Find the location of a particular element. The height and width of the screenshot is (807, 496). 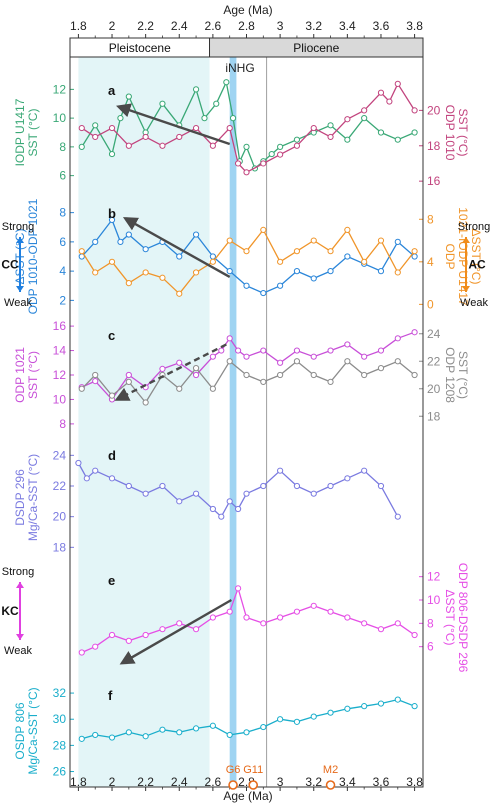

current-code-ac: AC is located at coordinates (477, 265).